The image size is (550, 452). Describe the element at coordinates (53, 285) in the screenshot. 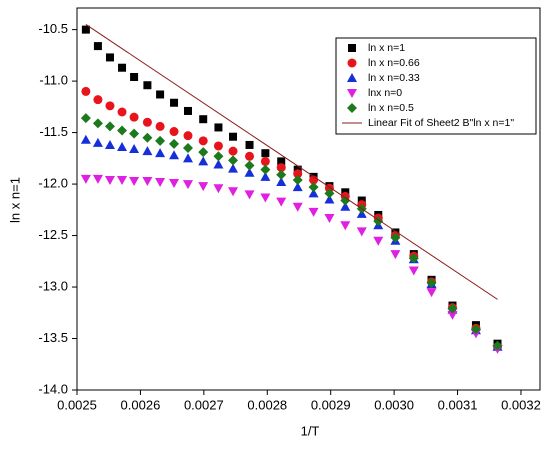

I see `y-tick-label: -13.0` at that location.